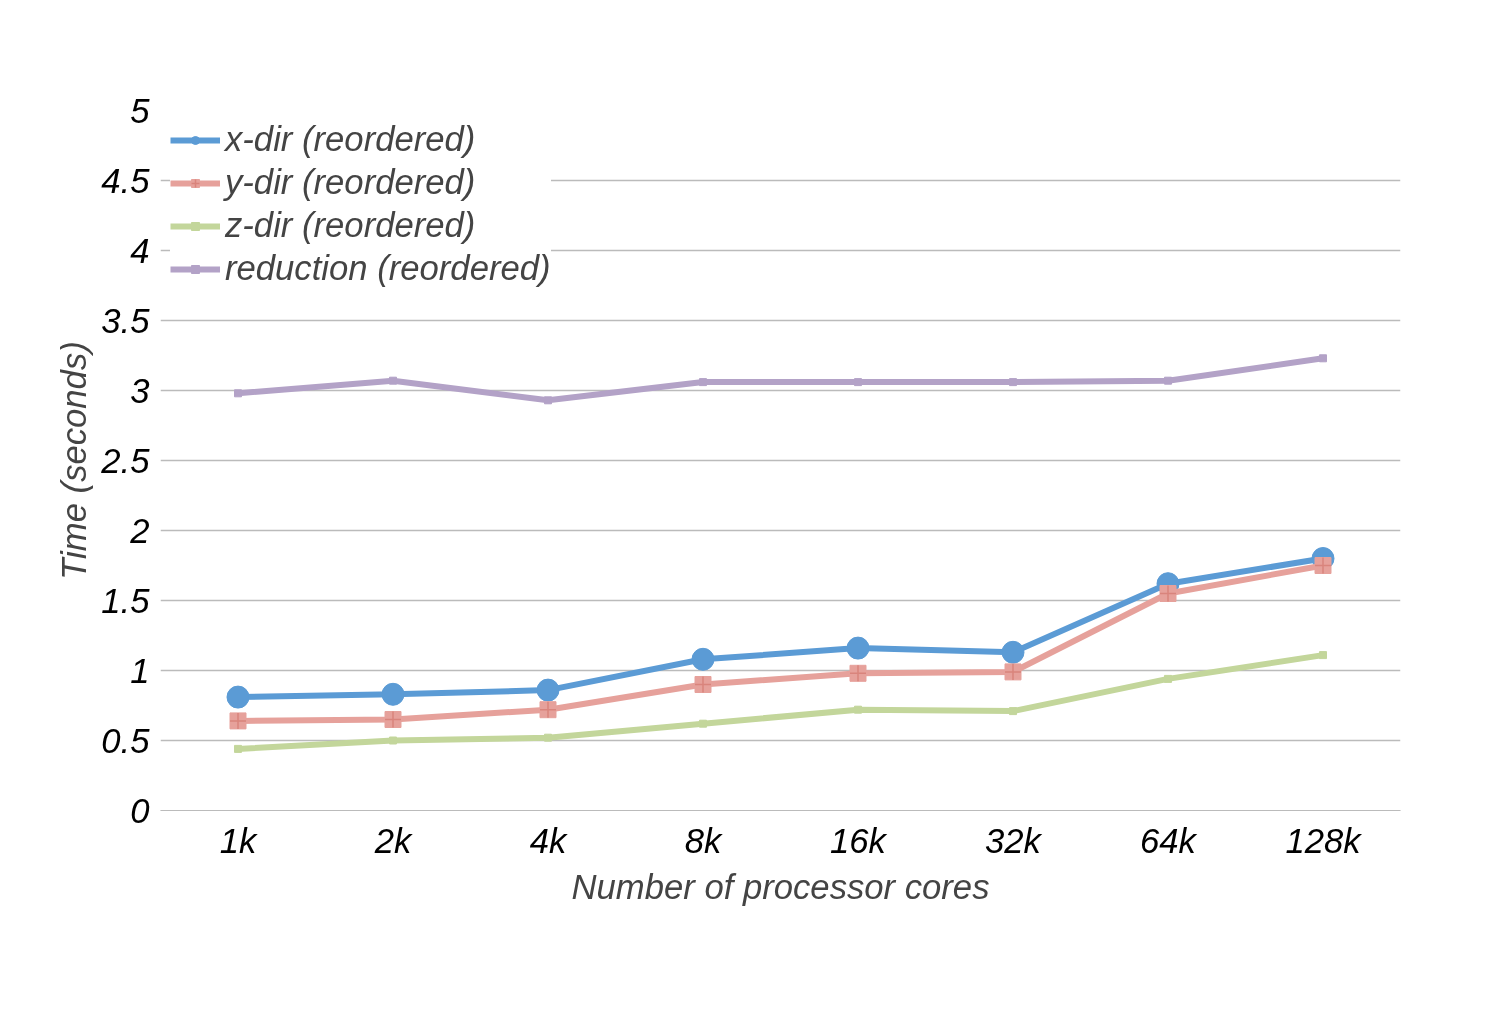 The image size is (1503, 1017). I want to click on y-tick-label: 0.5, so click(126, 740).